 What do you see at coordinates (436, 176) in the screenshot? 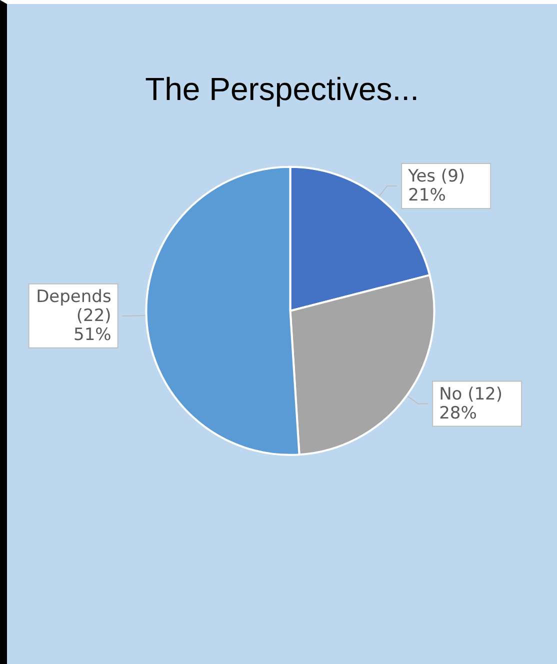
I see `slice-label: Yes (9)` at bounding box center [436, 176].